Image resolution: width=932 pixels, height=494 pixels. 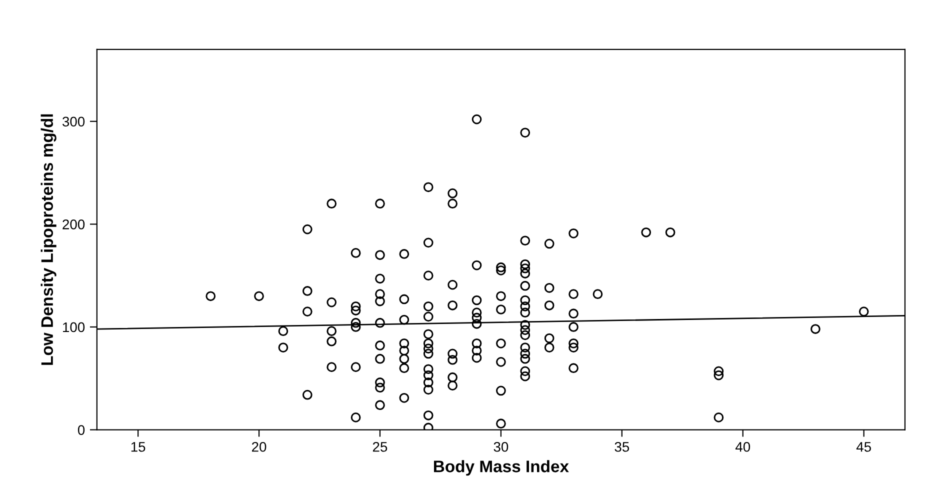 What do you see at coordinates (742, 447) in the screenshot?
I see `x-tick-label: 40` at bounding box center [742, 447].